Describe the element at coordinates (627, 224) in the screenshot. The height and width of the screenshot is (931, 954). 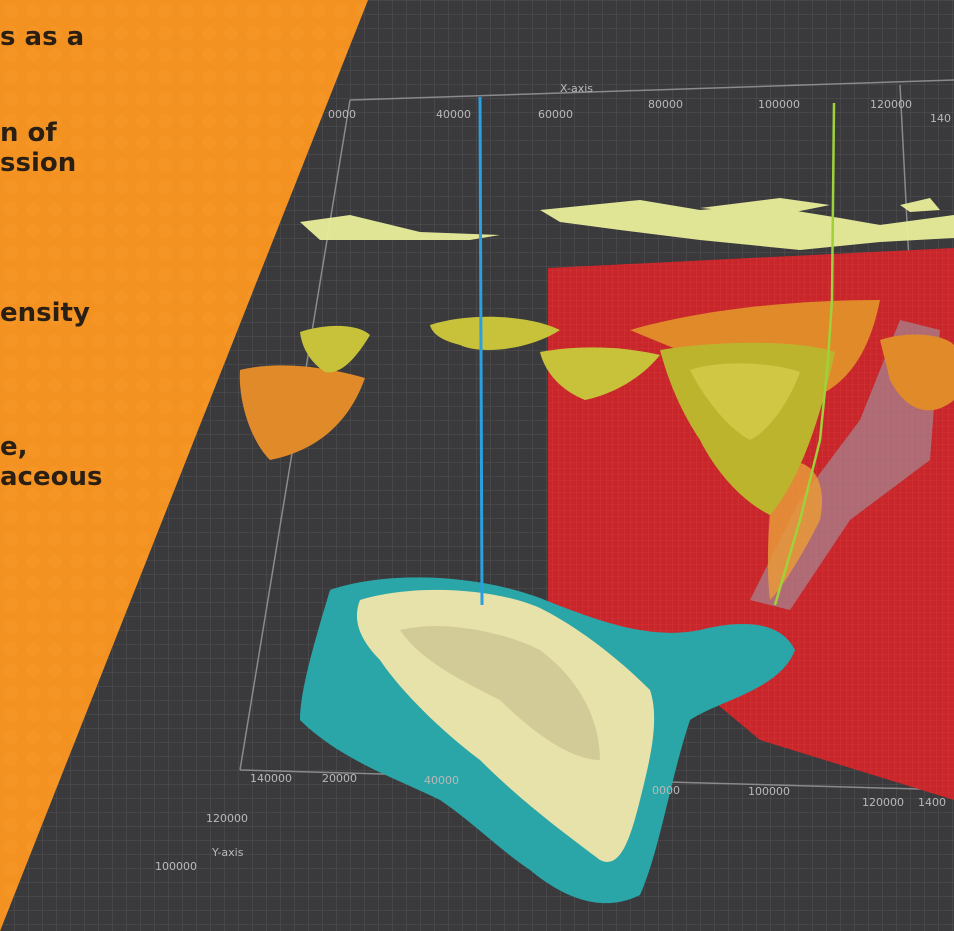
I see `upper-horizon` at that location.